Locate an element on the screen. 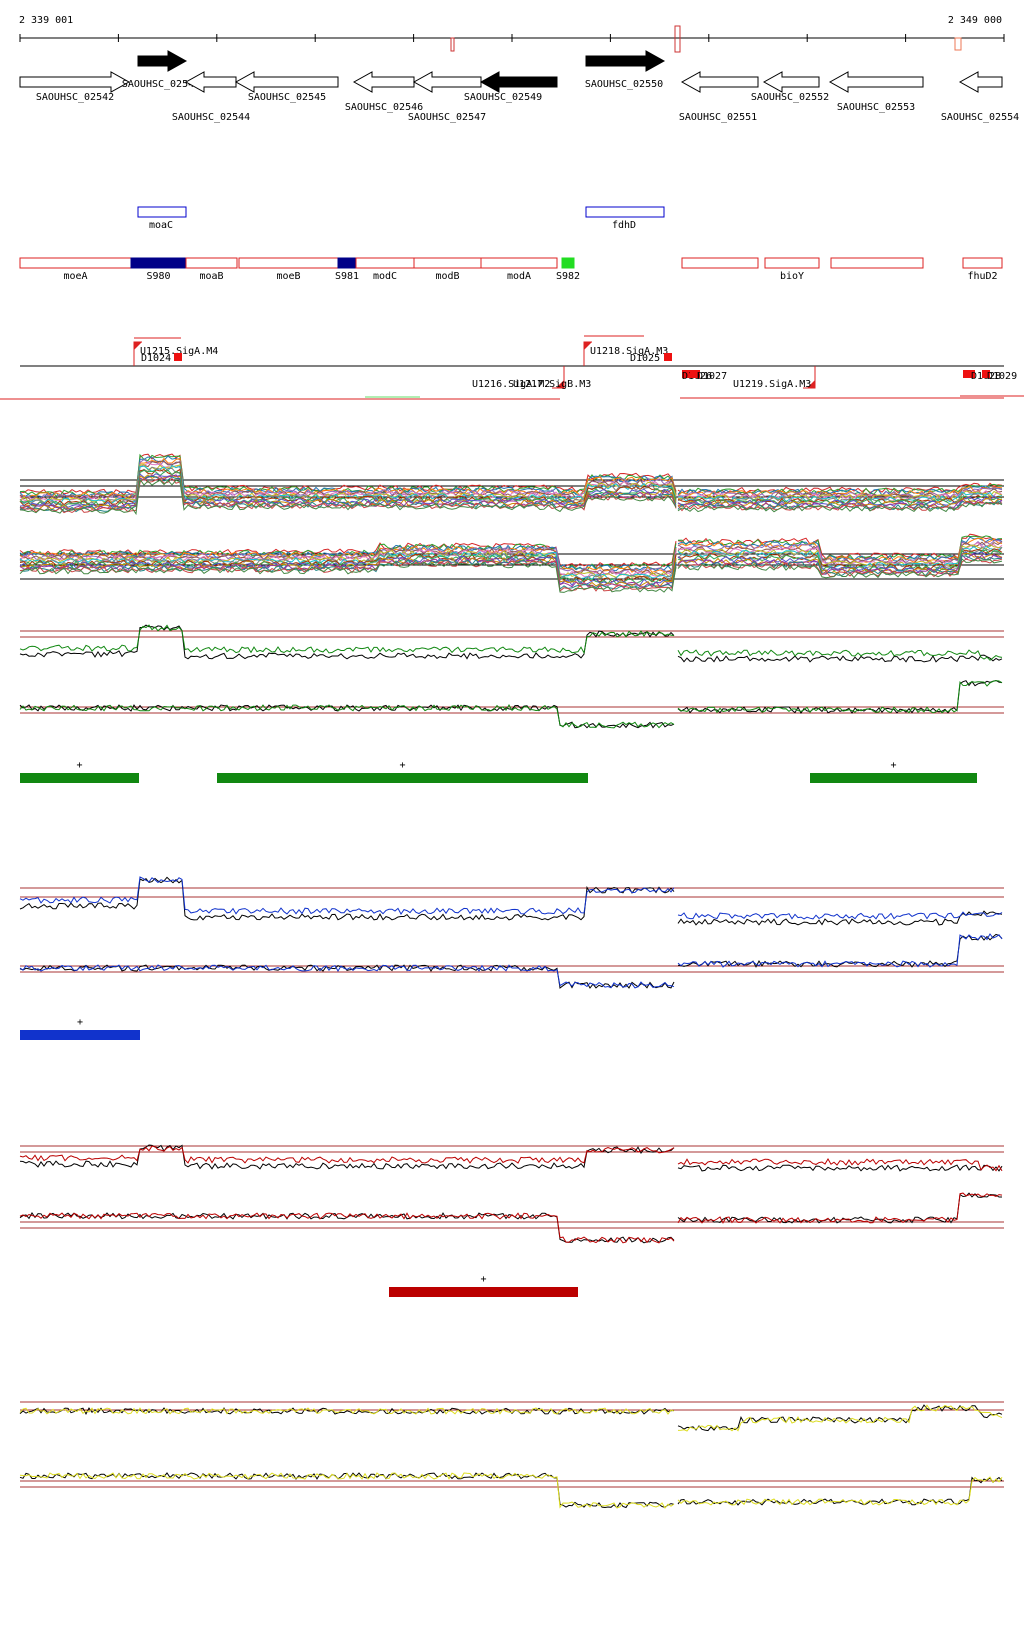  expression-tiling-track is located at coordinates (511, 523).